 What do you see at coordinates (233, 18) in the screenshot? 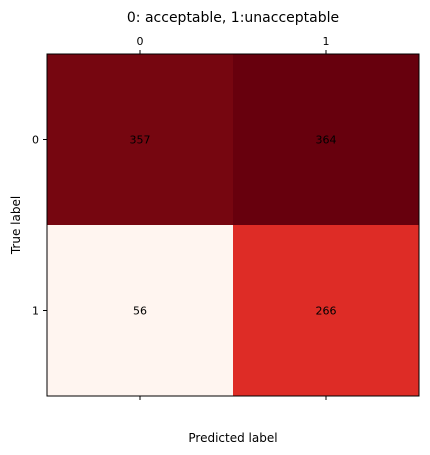
I see `chart-title: 0: acceptable, 1:unacceptable` at bounding box center [233, 18].